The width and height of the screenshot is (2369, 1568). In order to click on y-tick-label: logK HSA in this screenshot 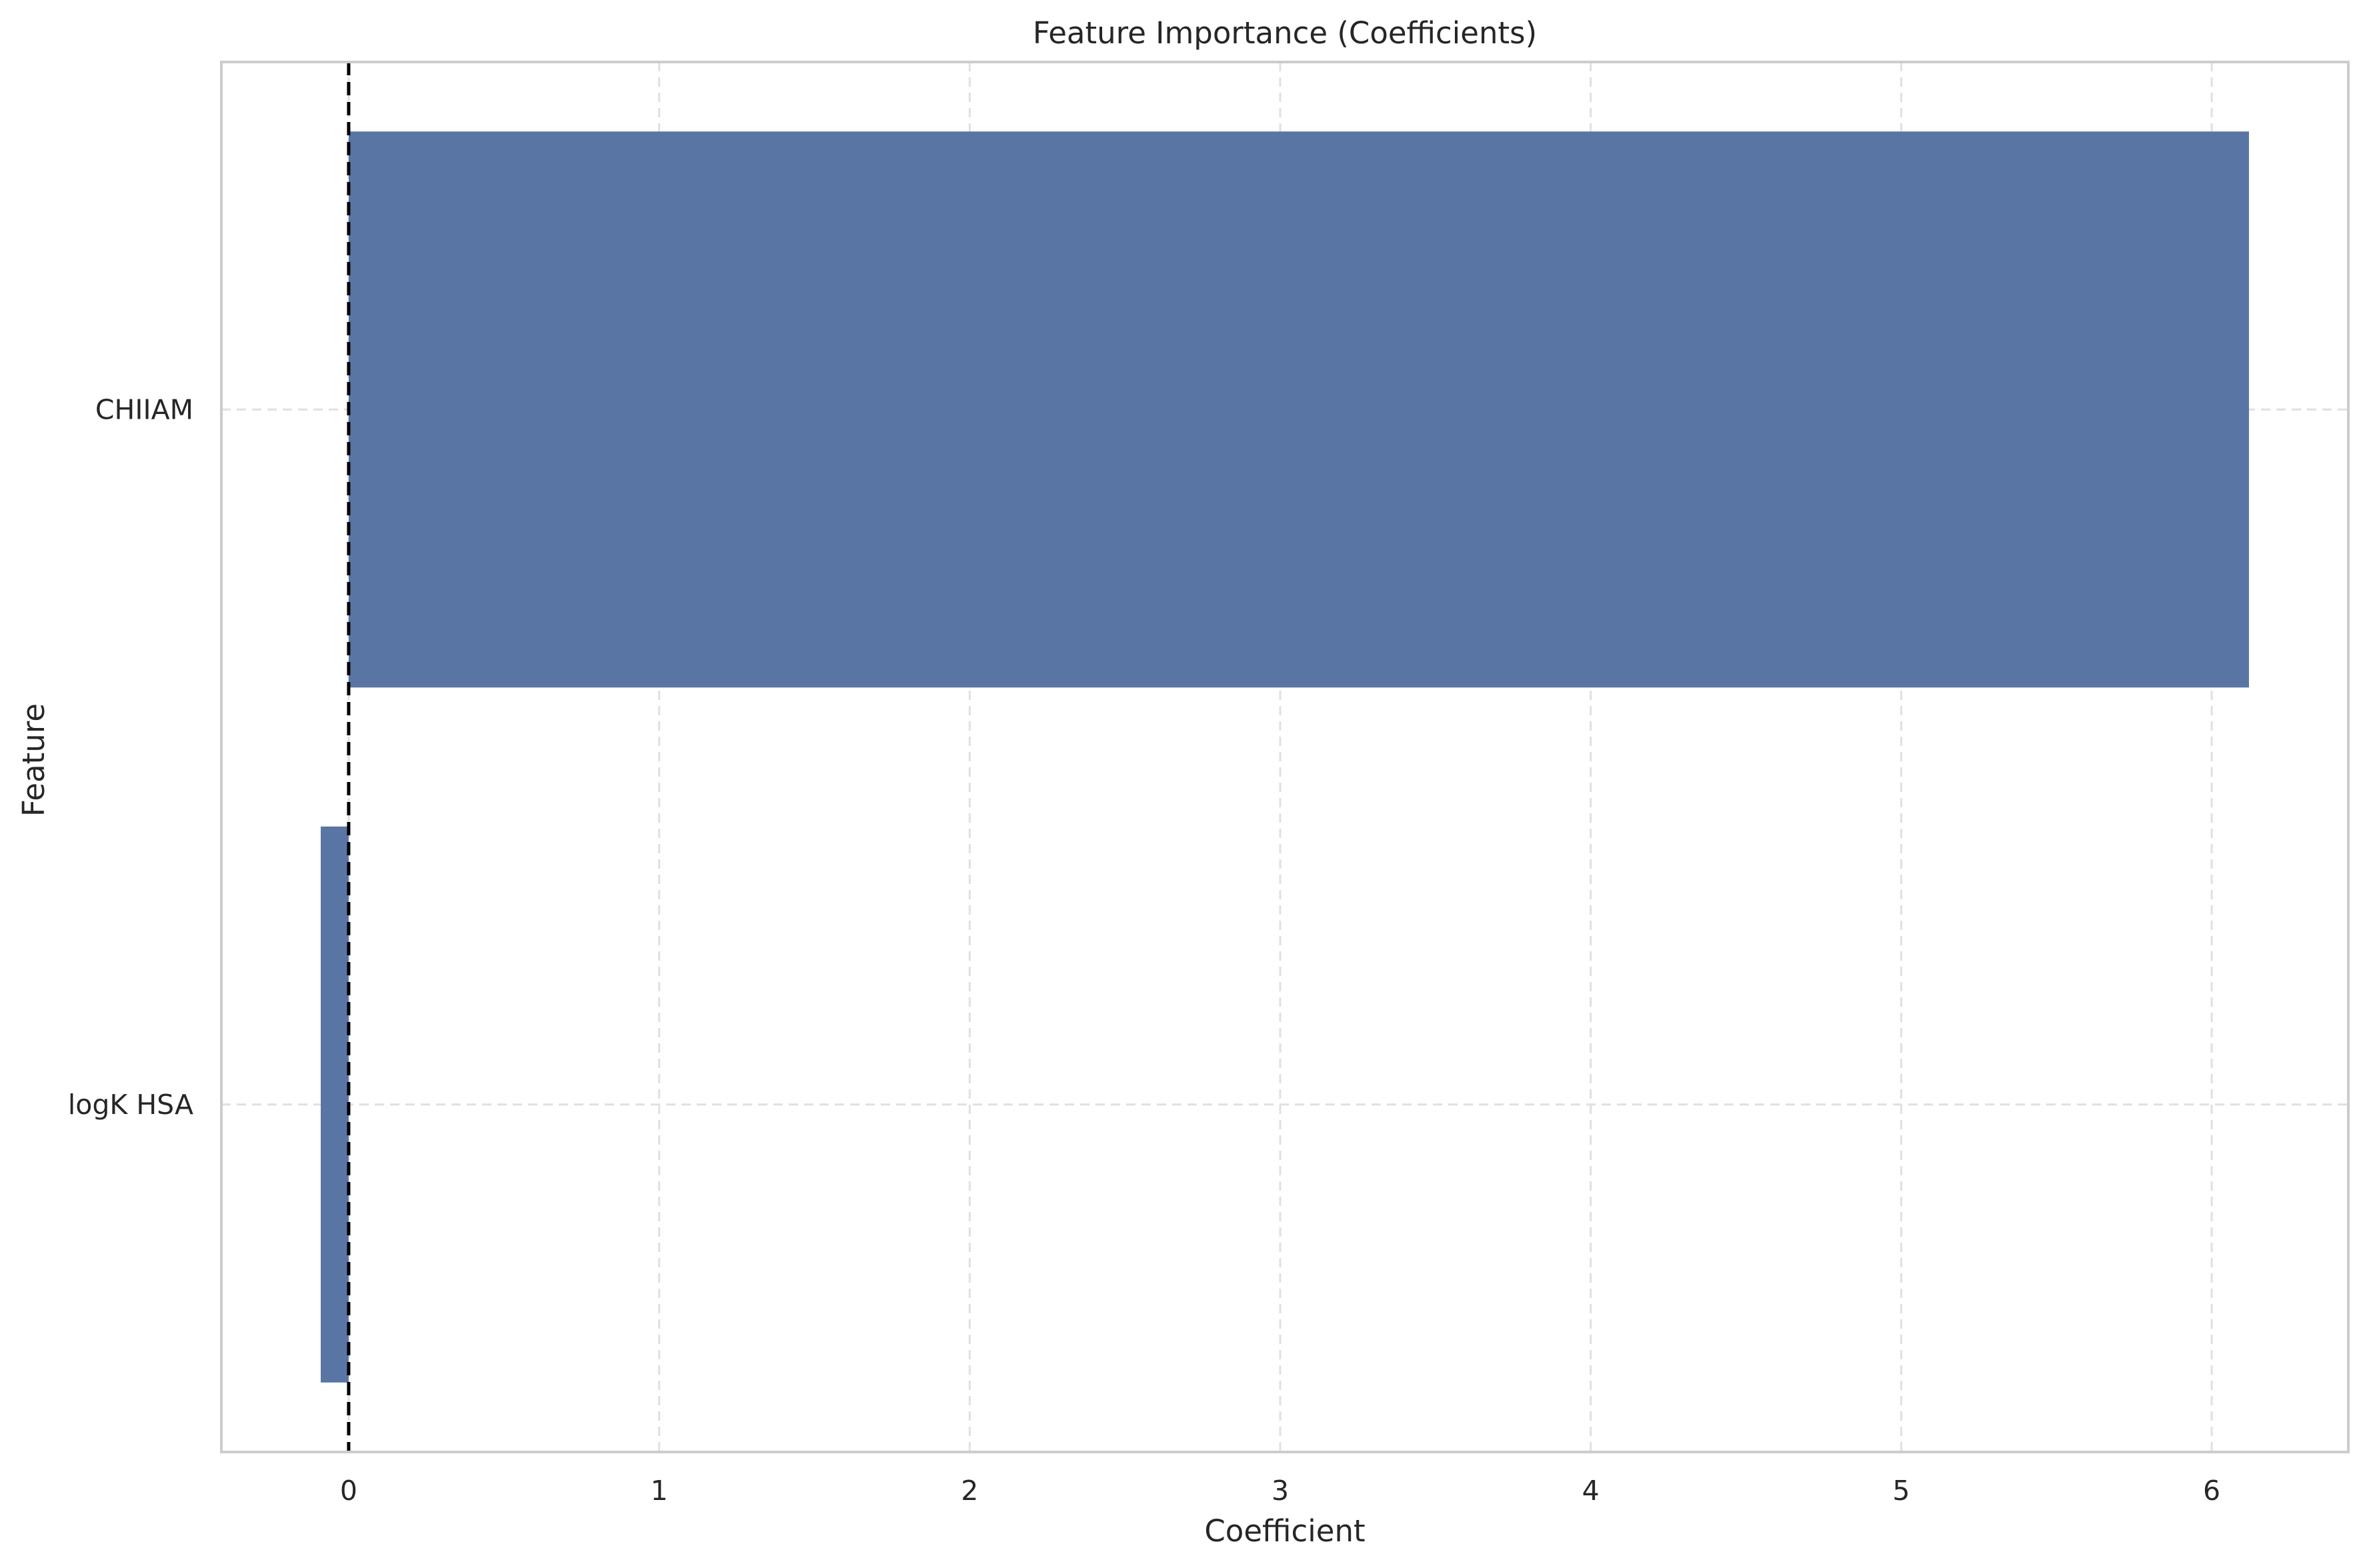, I will do `click(130, 1105)`.